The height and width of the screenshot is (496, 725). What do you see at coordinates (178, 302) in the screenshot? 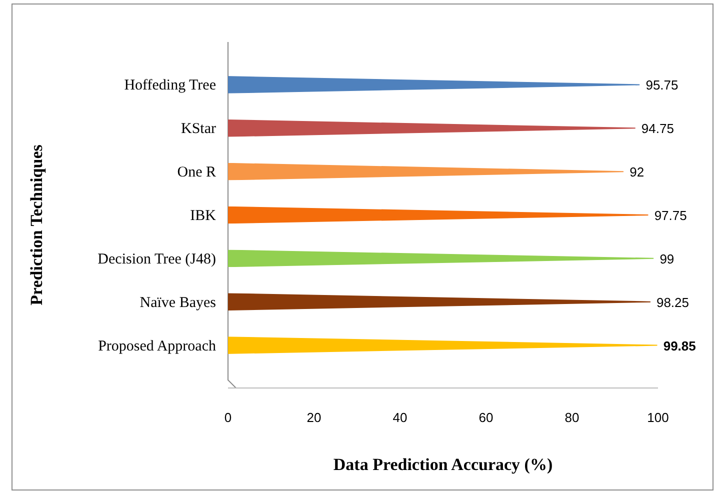
I see `y-tick-label: Naïve Bayes` at bounding box center [178, 302].